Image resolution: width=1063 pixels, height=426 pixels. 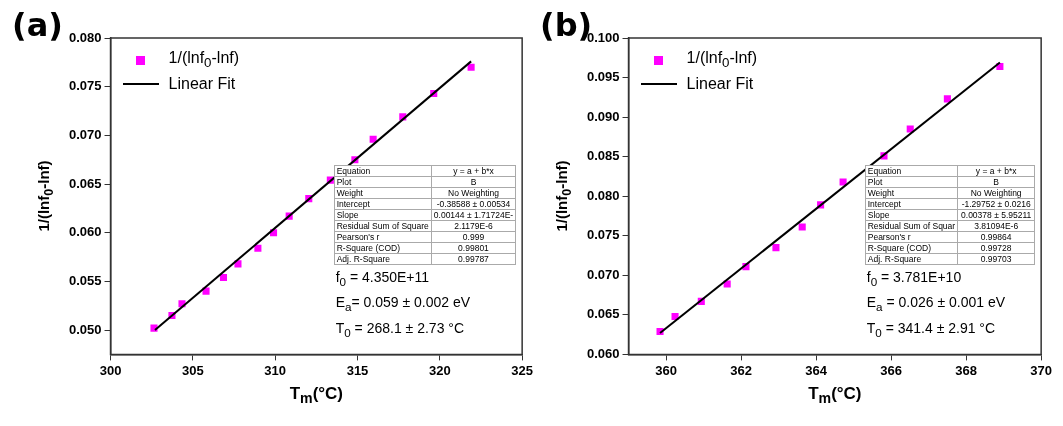 What do you see at coordinates (603, 116) in the screenshot?
I see `y-tick-label: 0.090` at bounding box center [603, 116].